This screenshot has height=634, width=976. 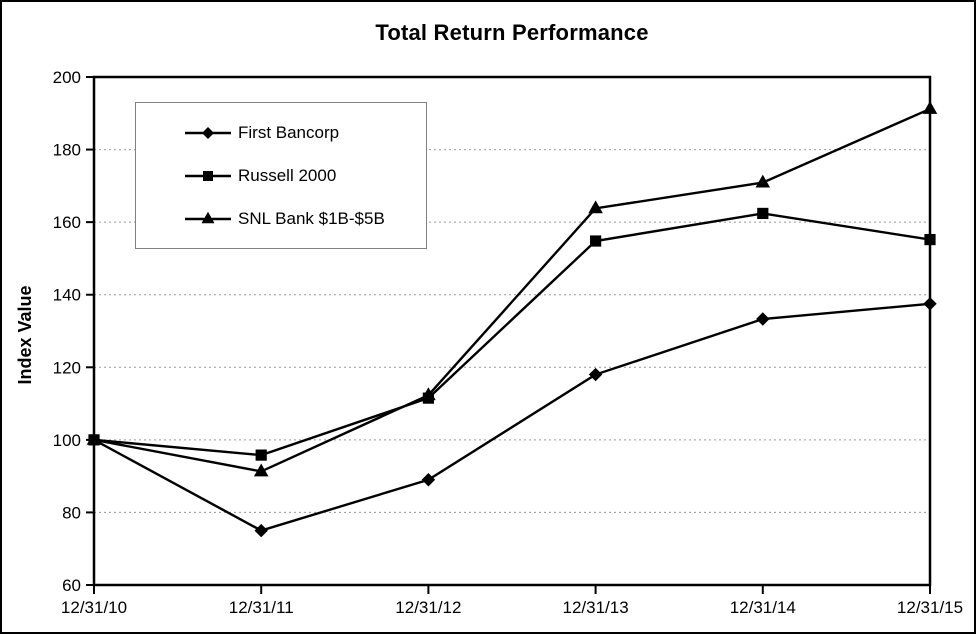 What do you see at coordinates (67, 77) in the screenshot?
I see `y-tick-label-200: 200` at bounding box center [67, 77].